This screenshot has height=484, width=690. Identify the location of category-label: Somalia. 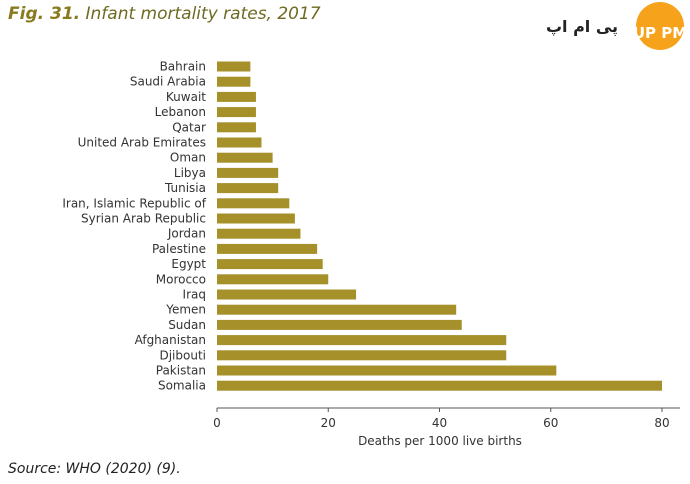
(182, 386).